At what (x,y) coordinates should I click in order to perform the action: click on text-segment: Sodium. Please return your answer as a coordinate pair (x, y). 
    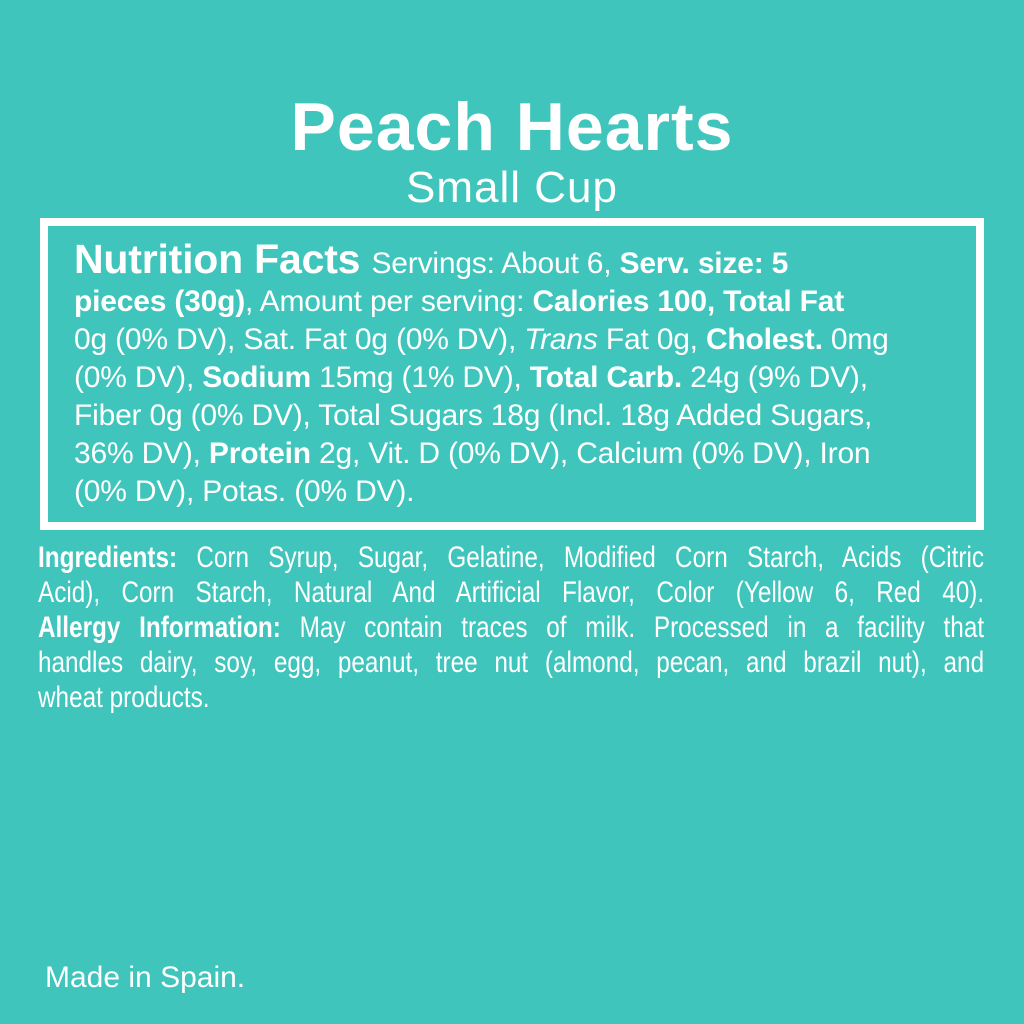
    Looking at the image, I should click on (257, 377).